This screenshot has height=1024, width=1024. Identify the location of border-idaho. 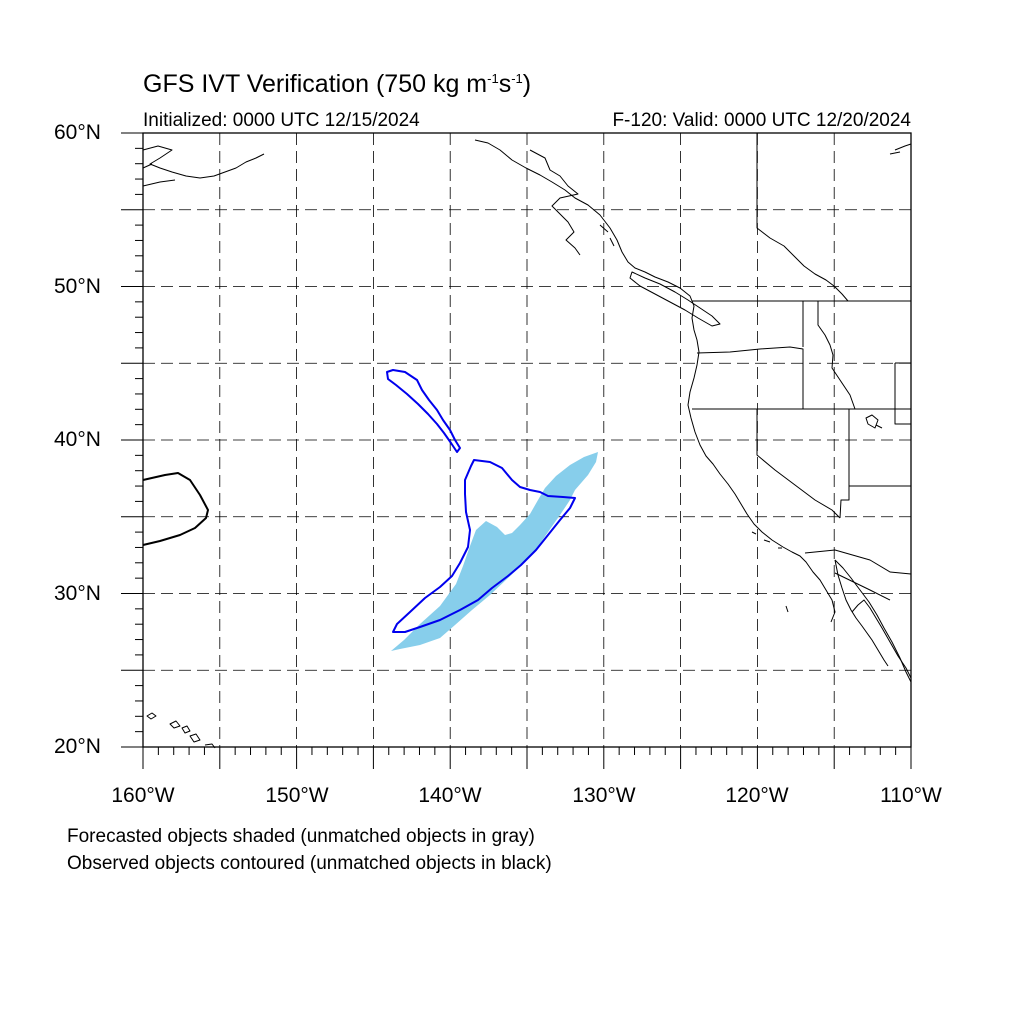
(829, 355).